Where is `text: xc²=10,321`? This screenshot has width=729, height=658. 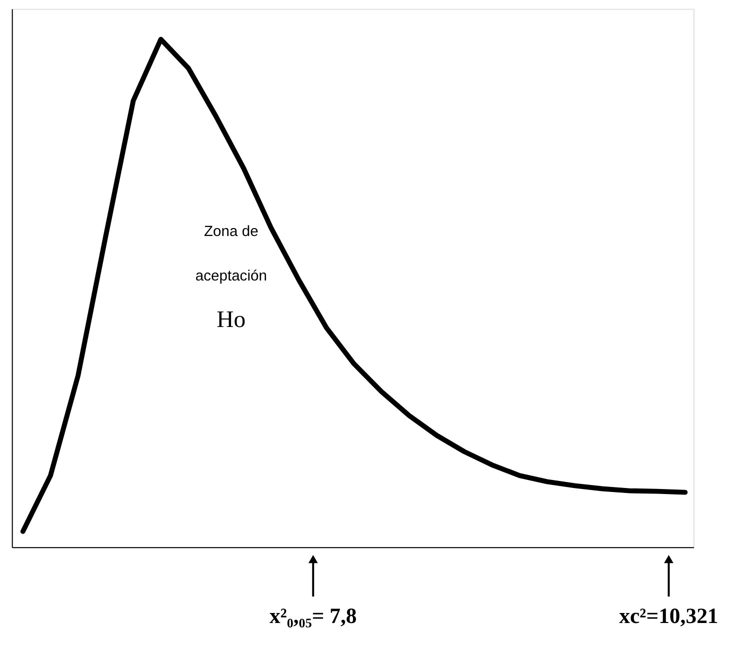 text: xc²=10,321 is located at coordinates (668, 616).